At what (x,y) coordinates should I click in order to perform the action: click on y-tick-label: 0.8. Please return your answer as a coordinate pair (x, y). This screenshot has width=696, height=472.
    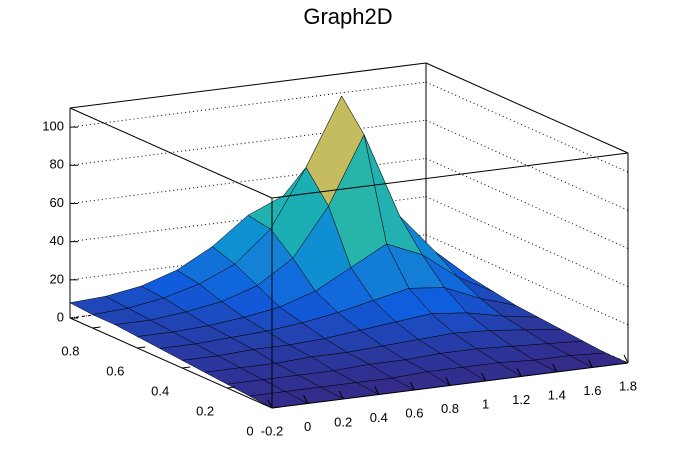
    Looking at the image, I should click on (70, 350).